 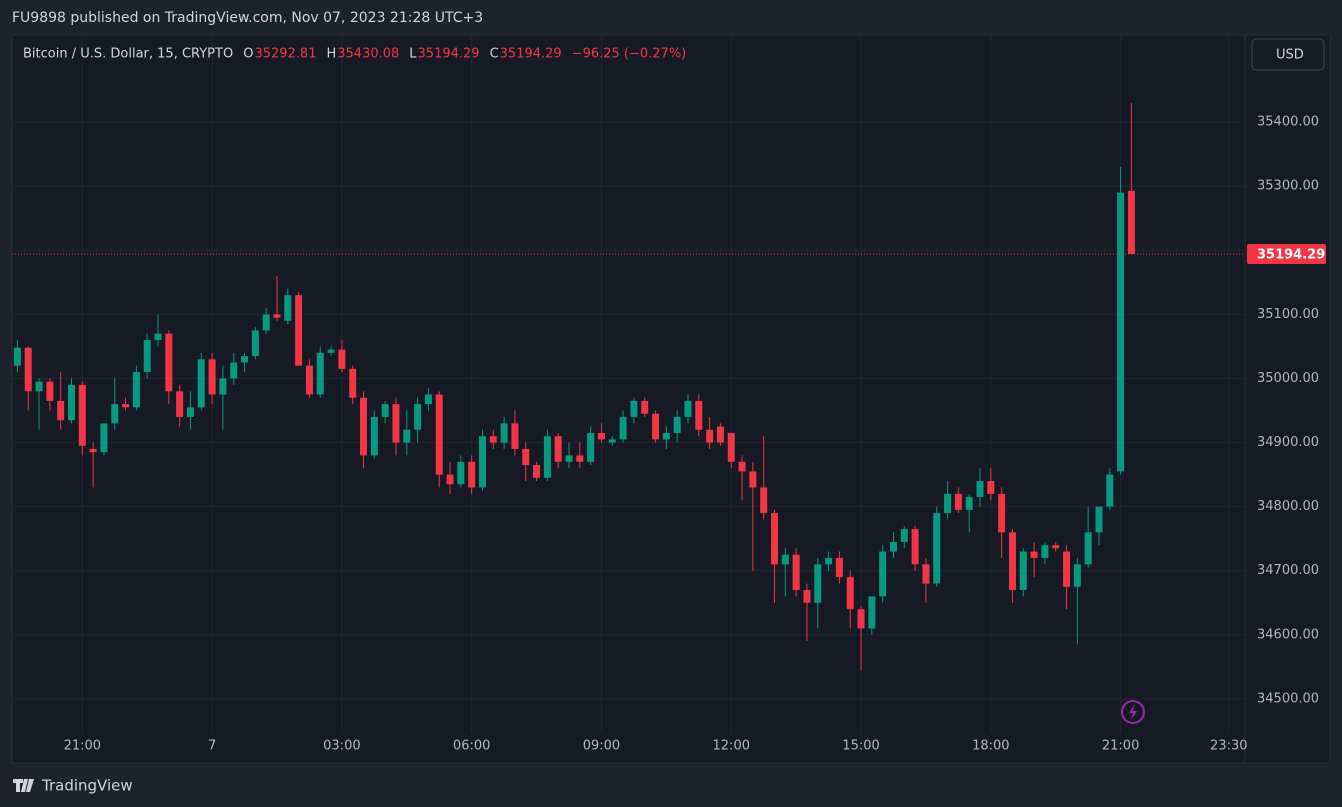 I want to click on x-tick-label: 03:00, so click(x=341, y=746).